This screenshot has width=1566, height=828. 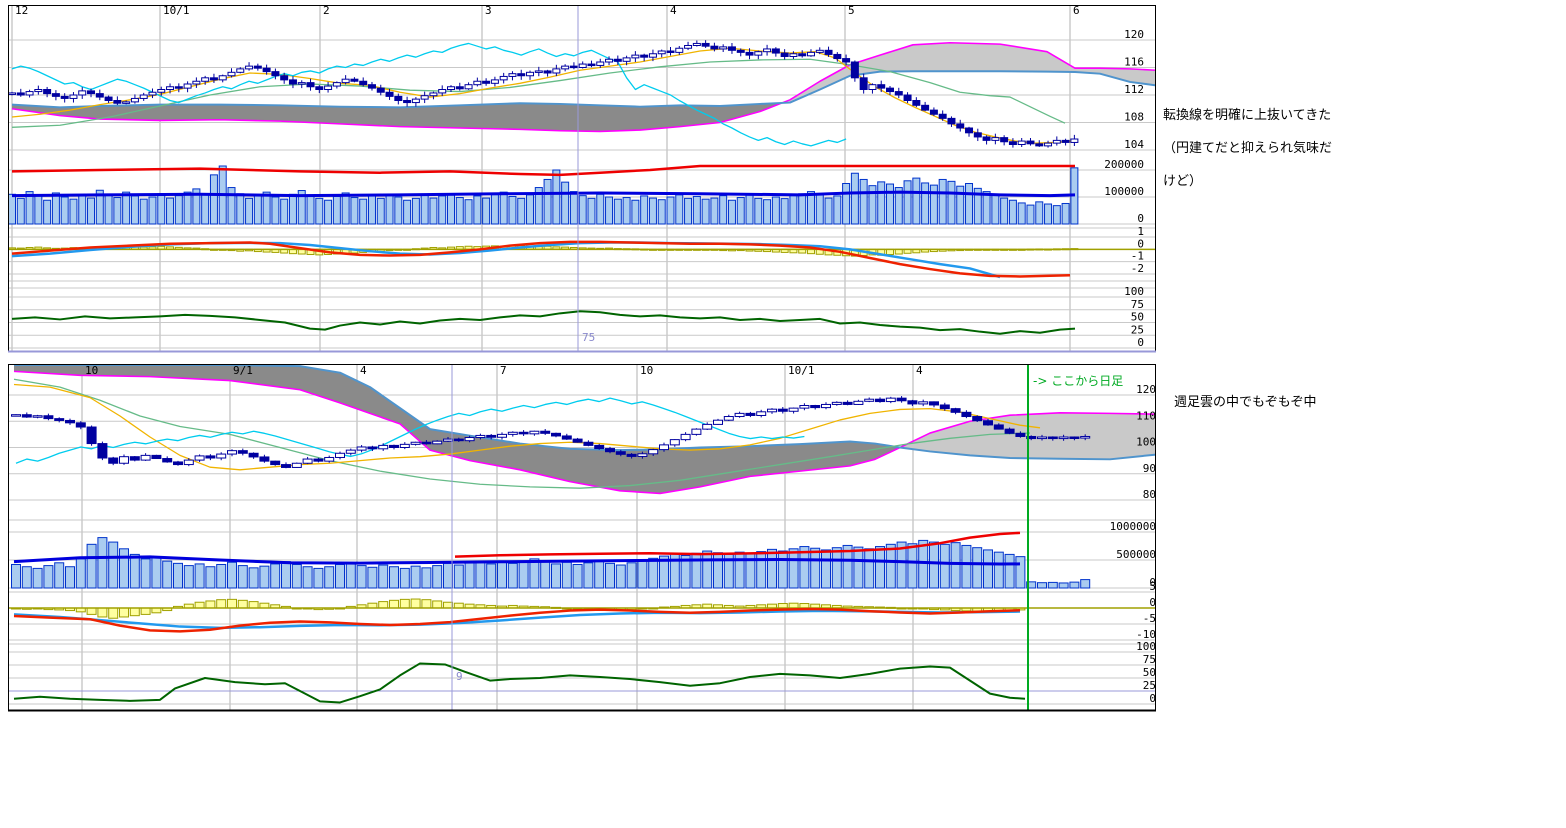 I want to click on annotation-line: （円建てだと抑えられ気味だ, so click(x=1248, y=148).